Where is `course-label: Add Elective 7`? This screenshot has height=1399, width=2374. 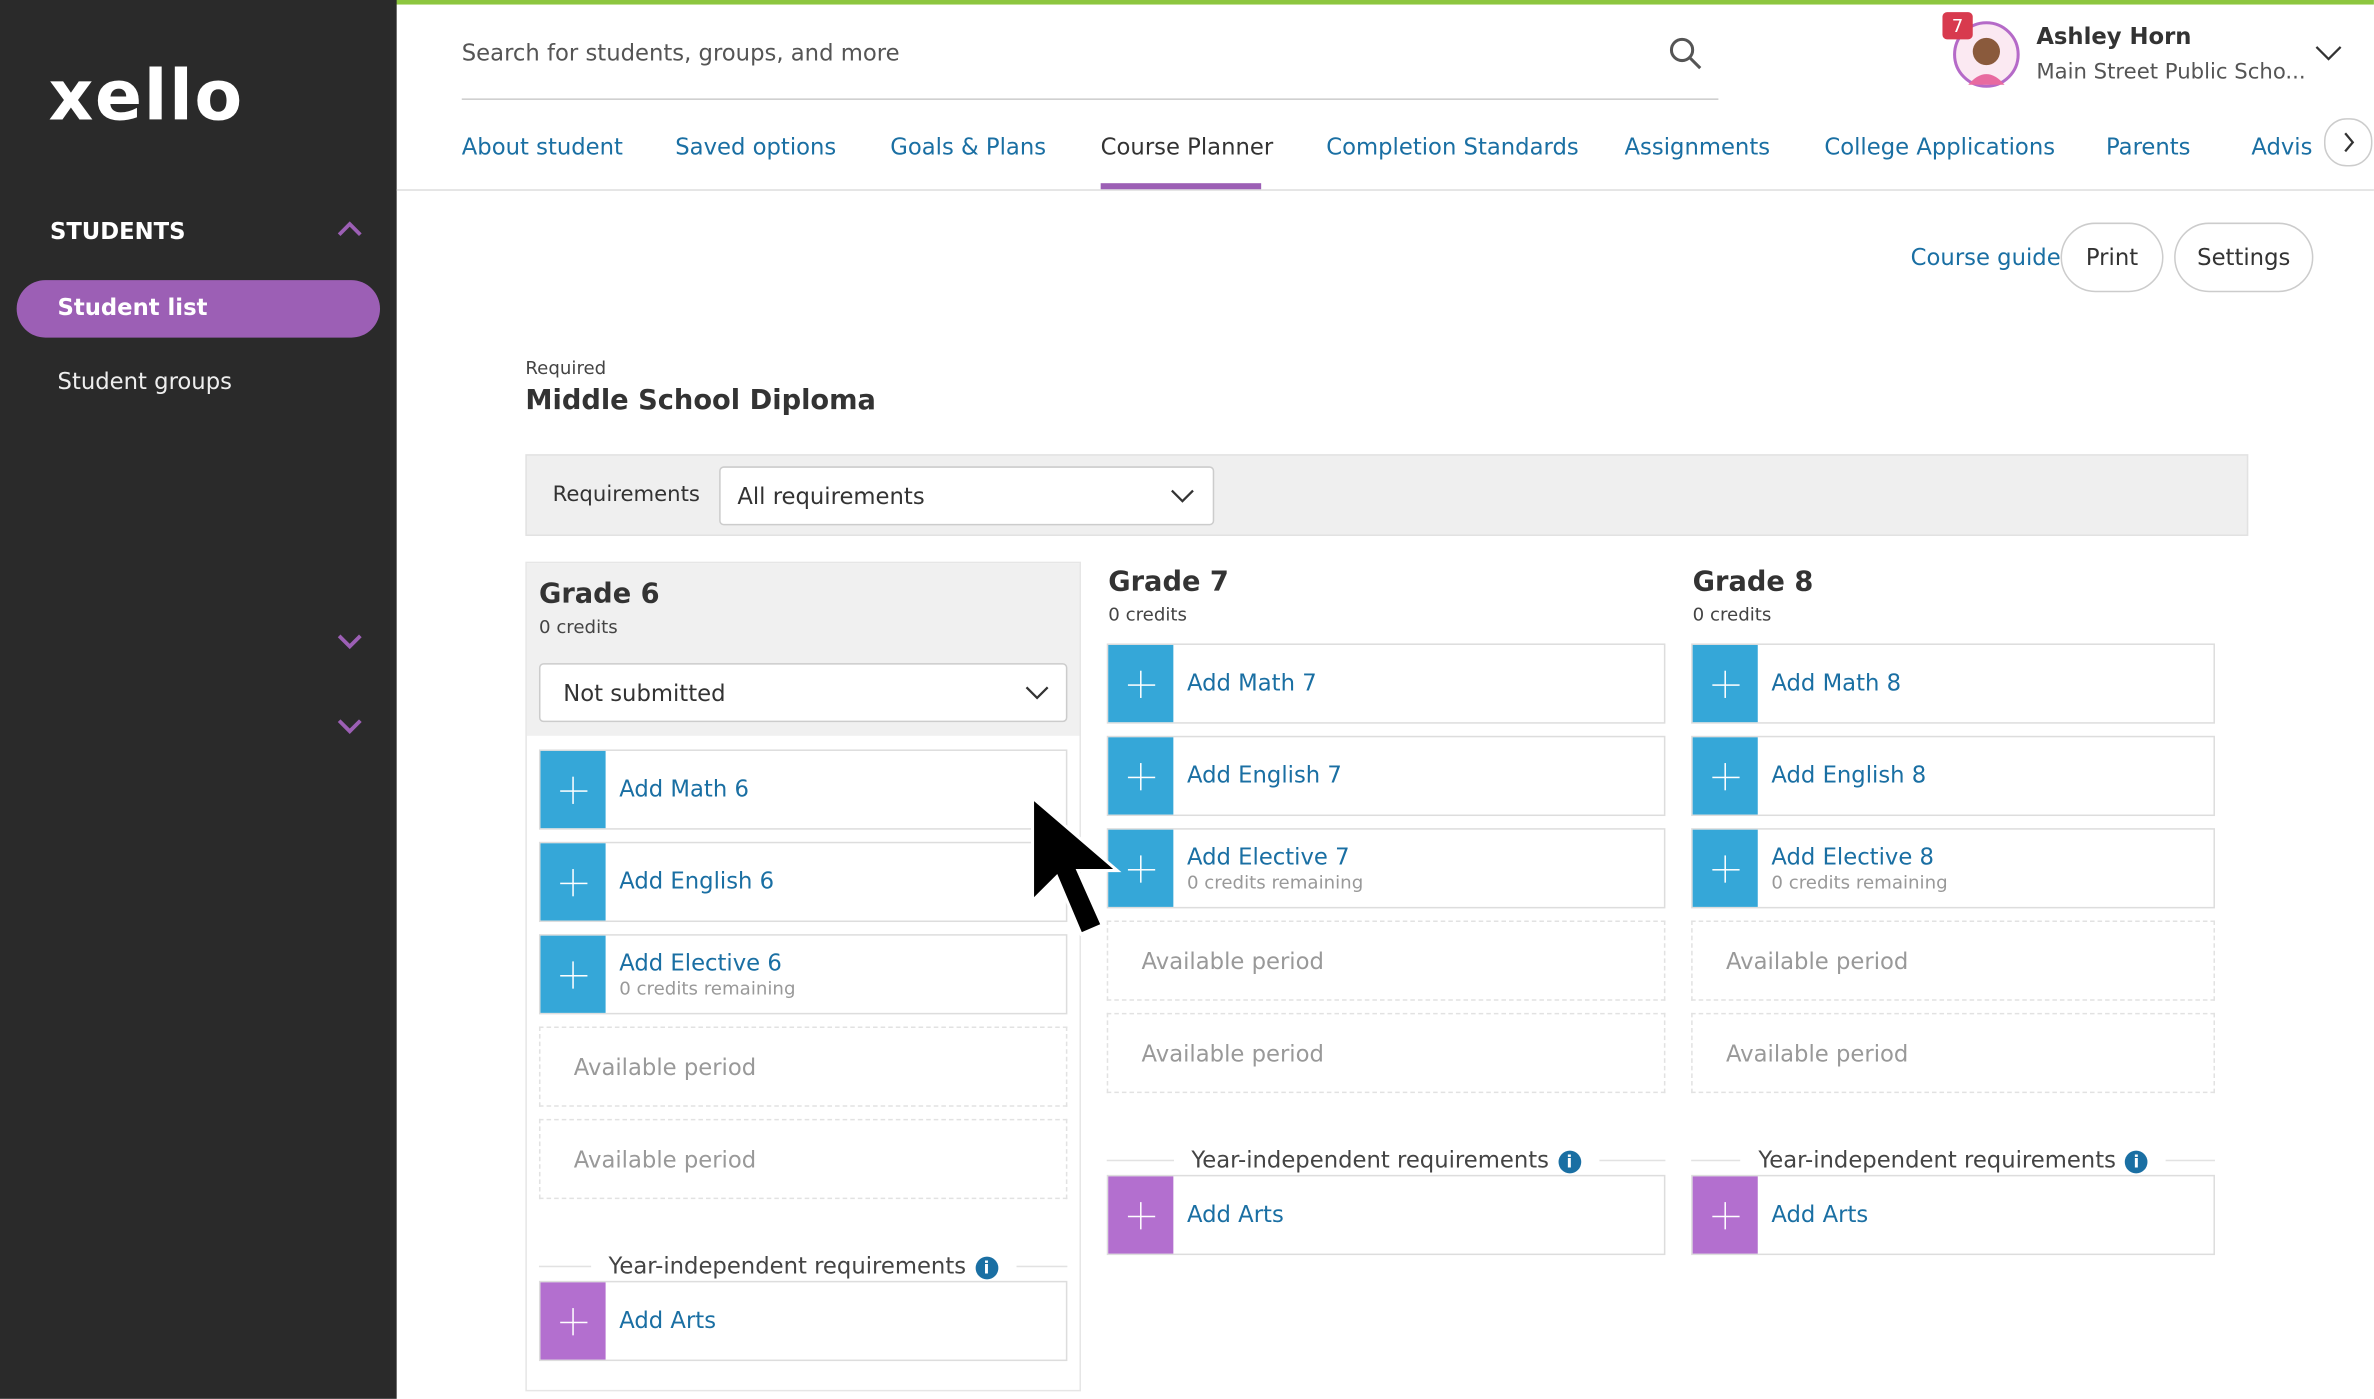 course-label: Add Elective 7 is located at coordinates (1268, 857).